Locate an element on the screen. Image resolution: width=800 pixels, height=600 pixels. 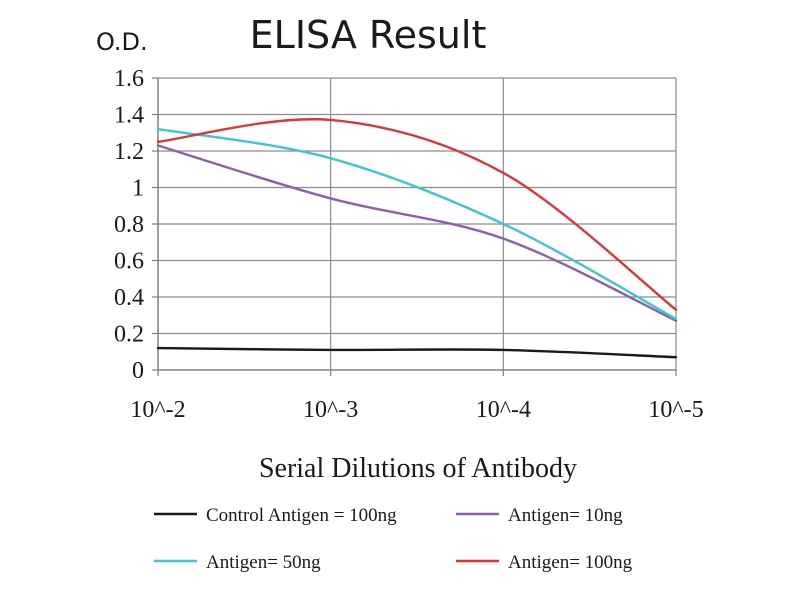
y-tick-label: 0.8 is located at coordinates (129, 225).